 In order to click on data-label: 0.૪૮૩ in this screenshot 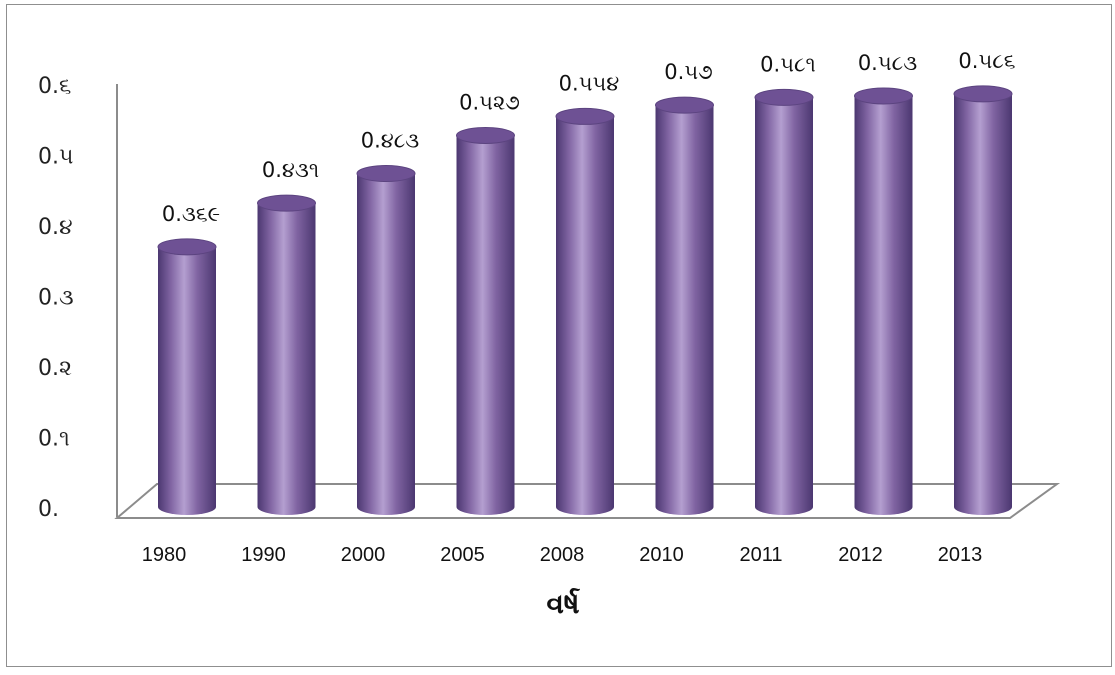, I will do `click(390, 141)`.